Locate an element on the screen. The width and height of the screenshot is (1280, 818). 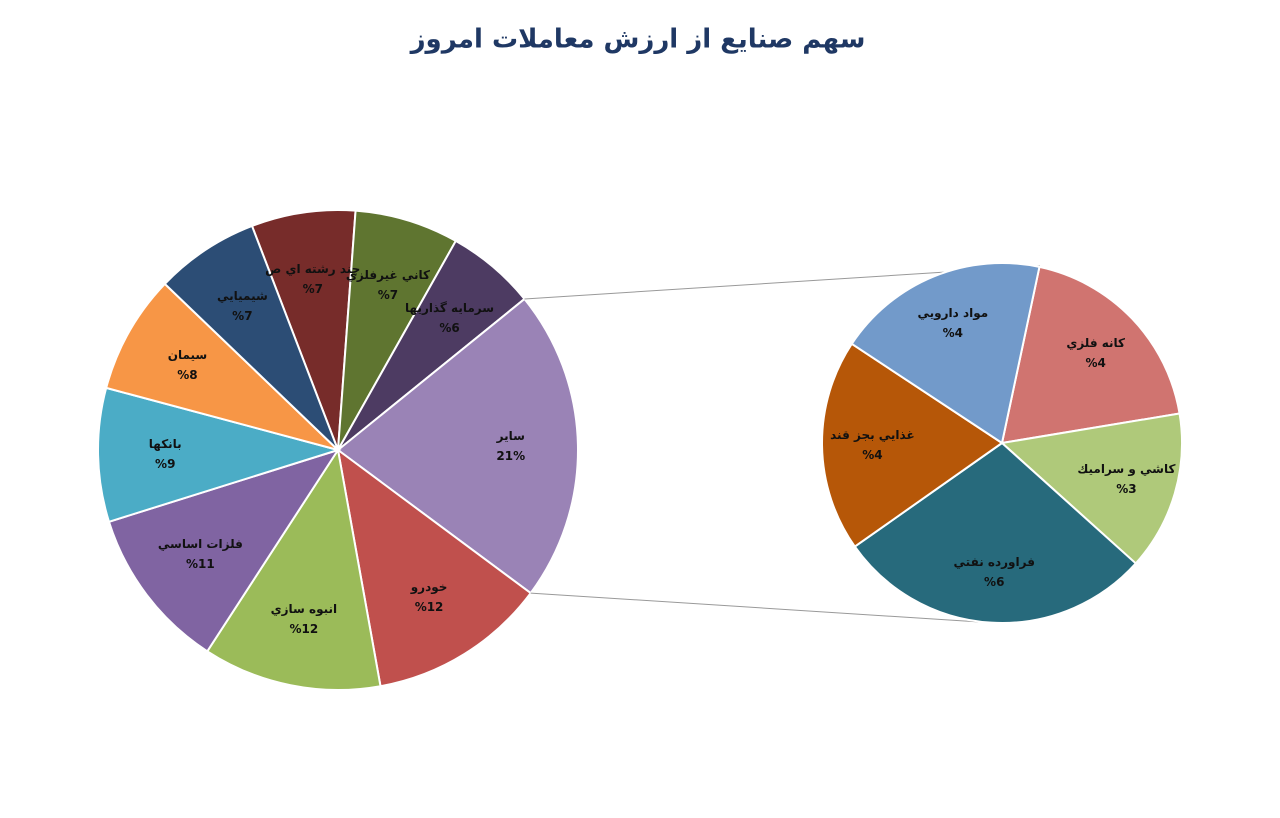
slice-label-box: سيمان %8 is located at coordinates (187, 365).